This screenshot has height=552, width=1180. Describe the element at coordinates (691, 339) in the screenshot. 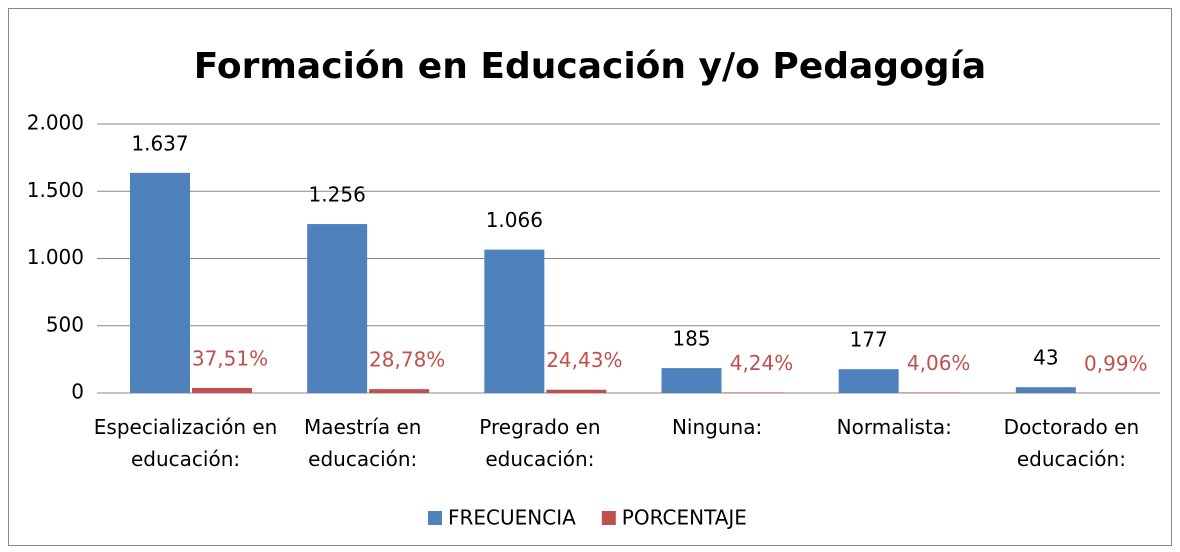

I see `data-label: 185` at that location.